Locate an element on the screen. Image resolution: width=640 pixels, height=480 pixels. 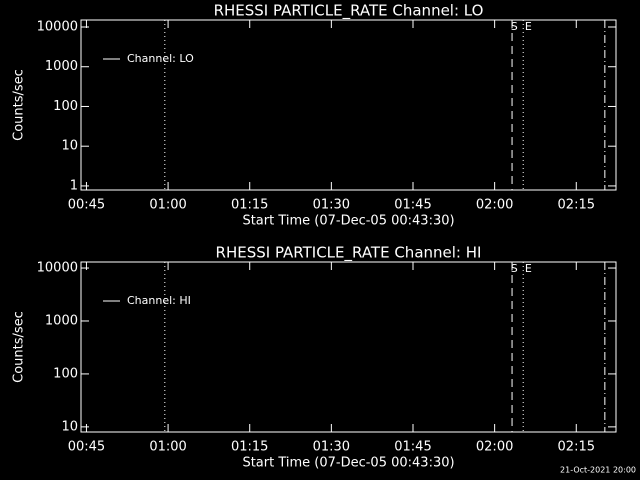
chart-title: RHESSI PARTICLE_RATE Channel: HI is located at coordinates (349, 253).